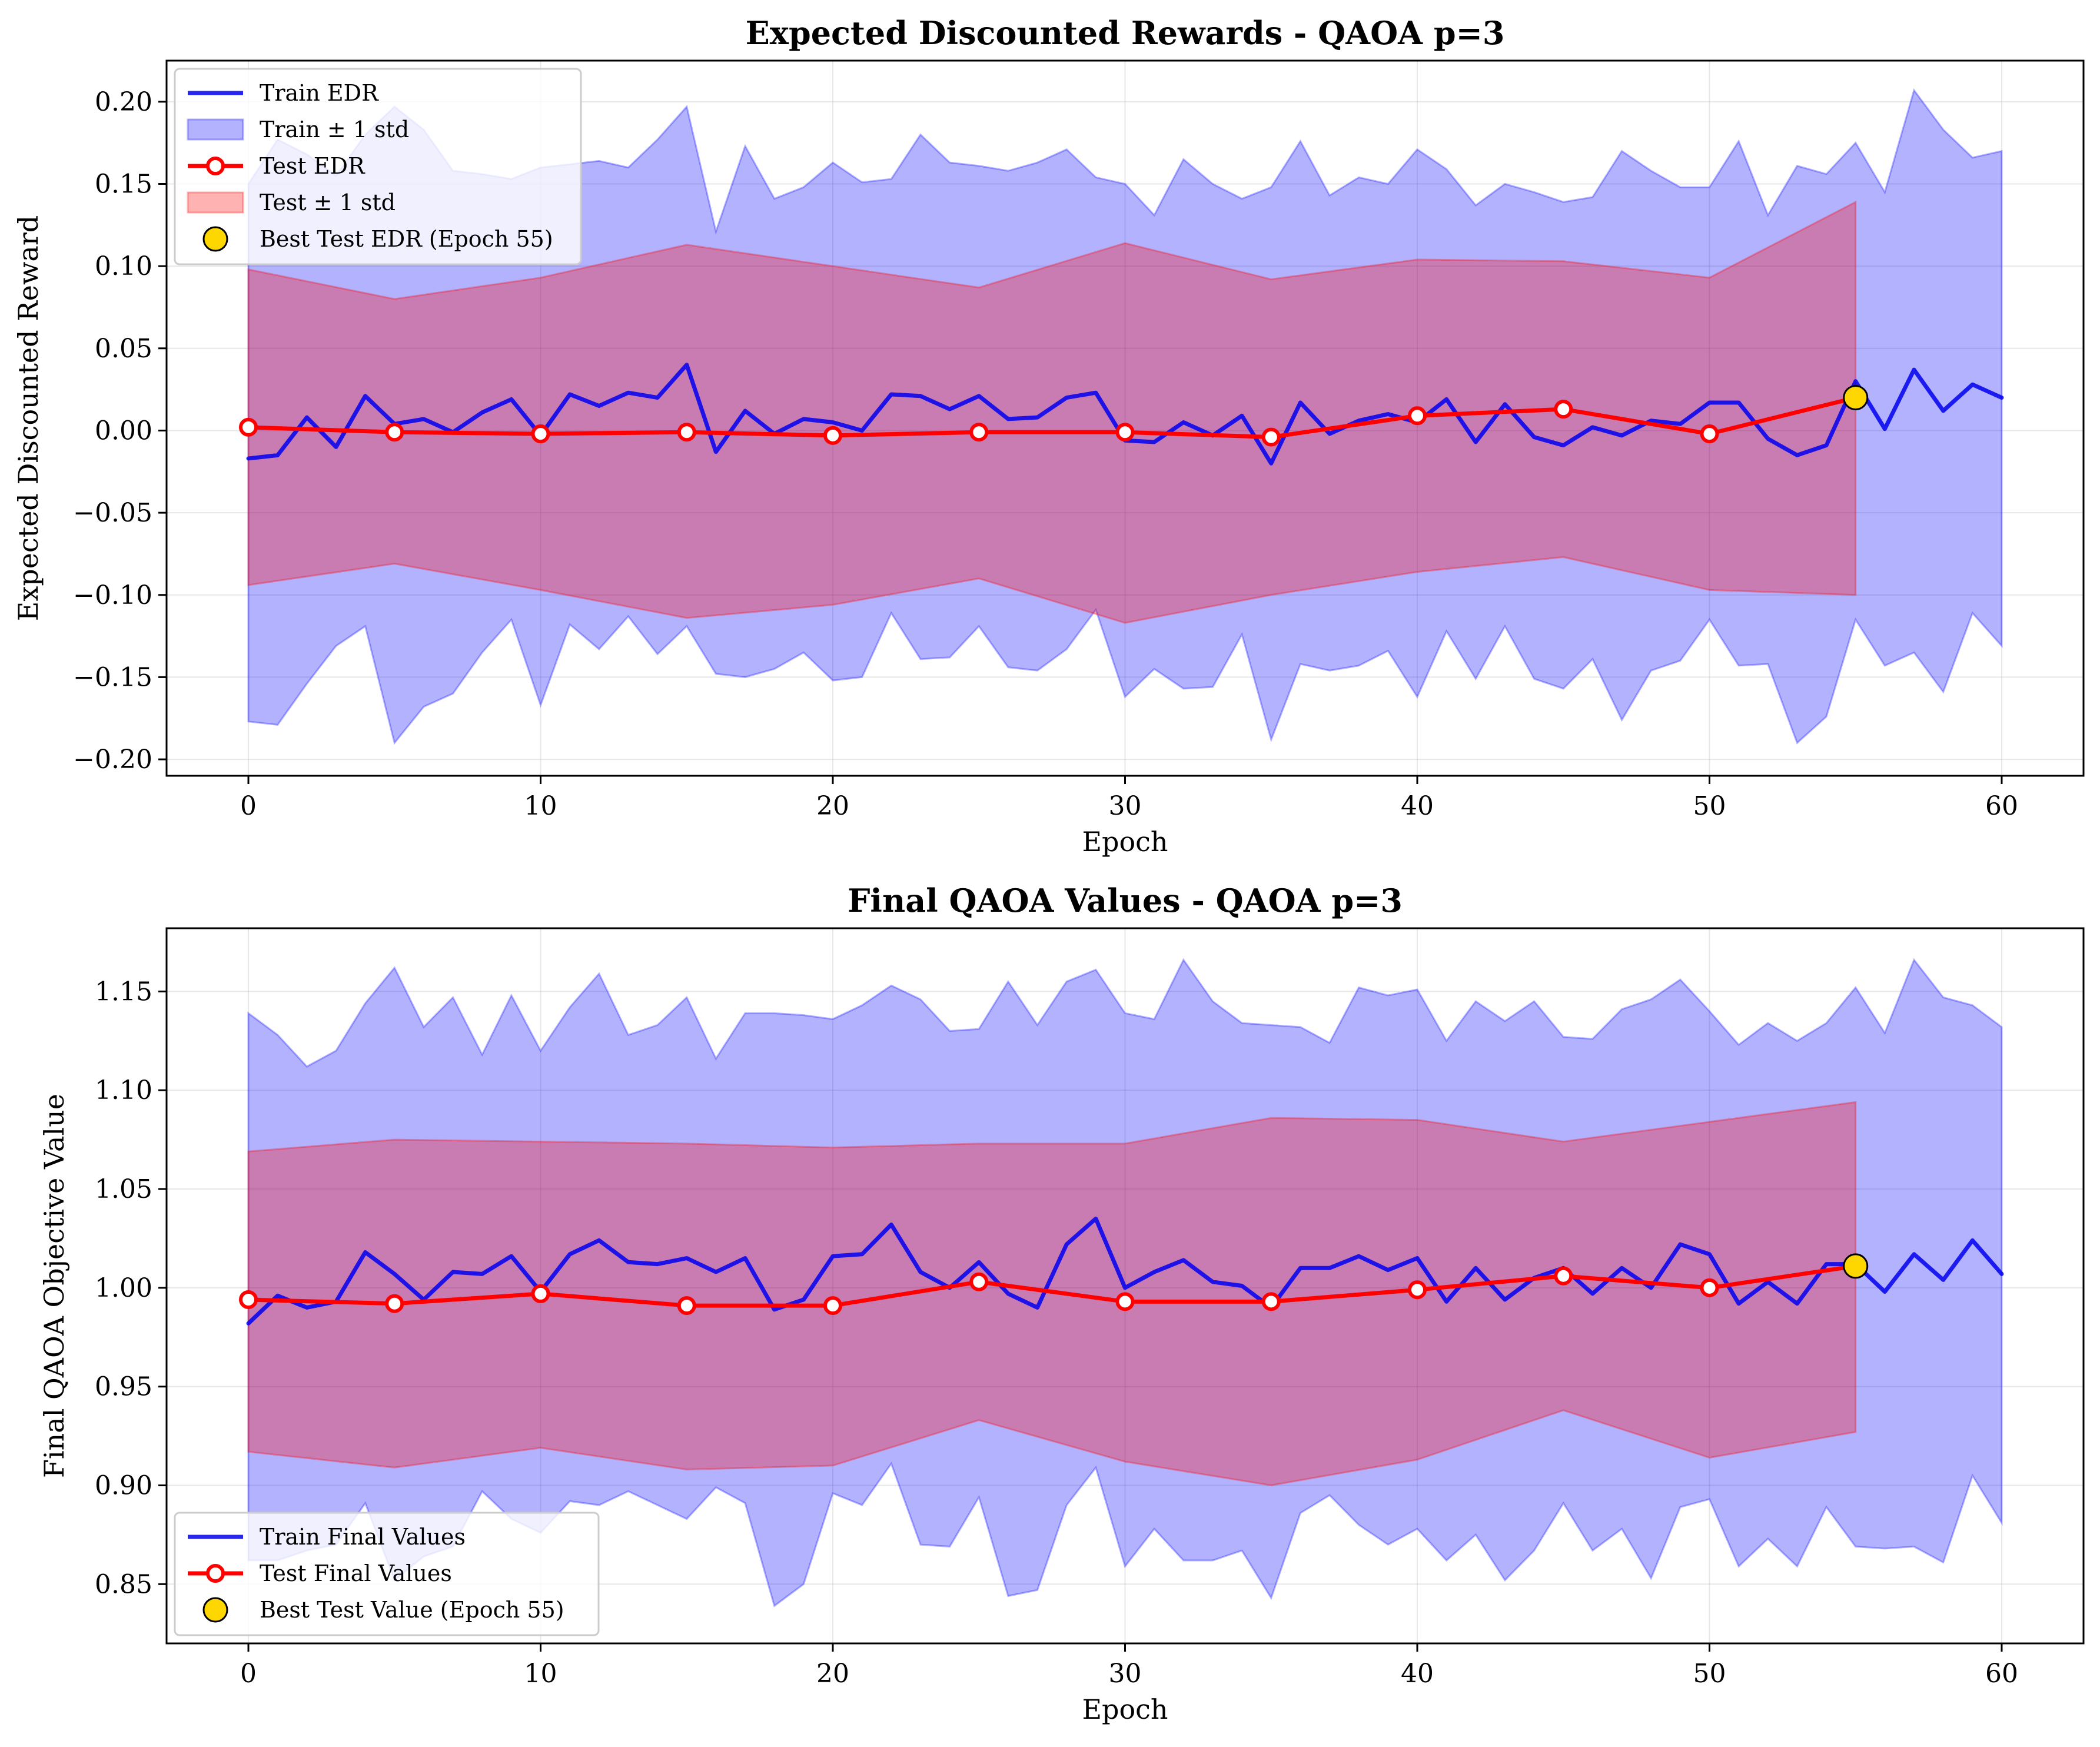 This screenshot has width=2100, height=1747. I want to click on y-axis-label: Final QAOA Objective Value, so click(54, 1286).